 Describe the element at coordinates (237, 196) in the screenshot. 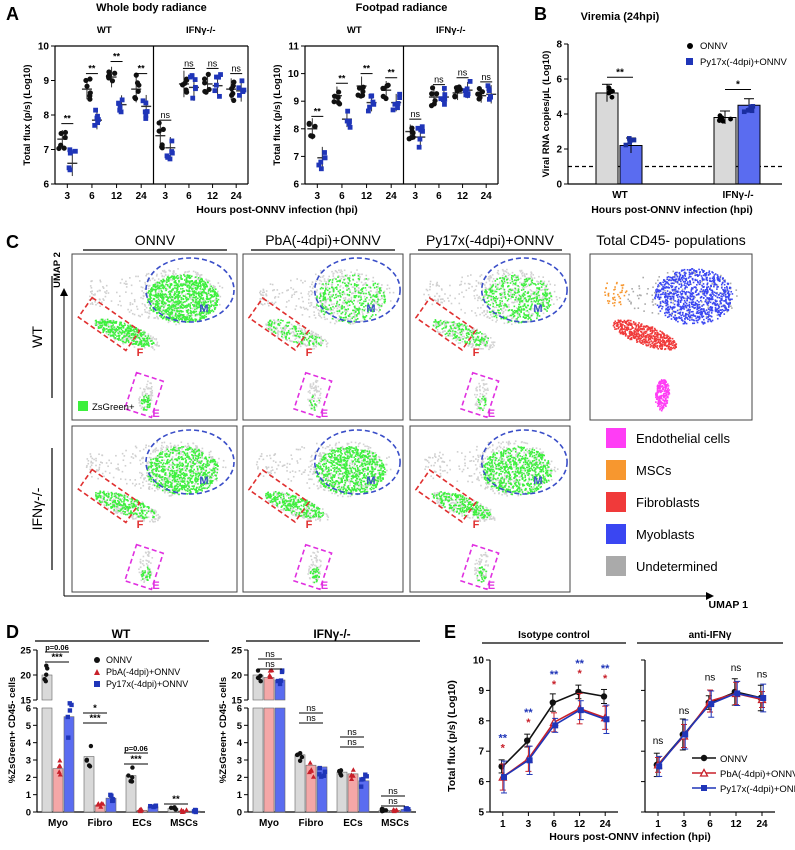

I see `a-x-tick-label: 24` at that location.